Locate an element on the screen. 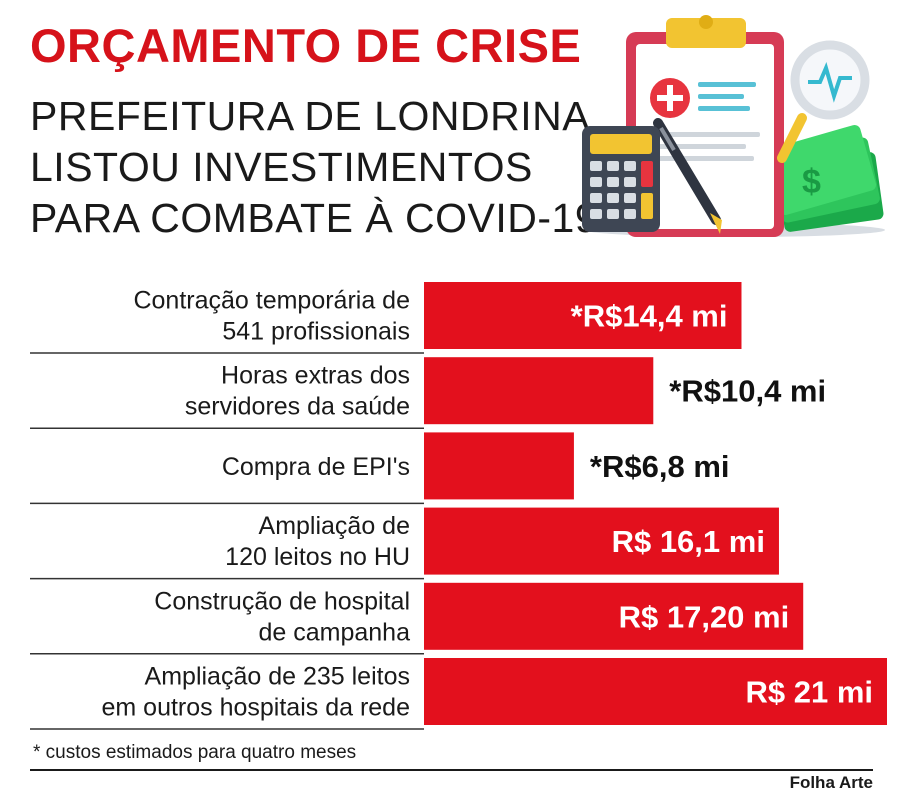 This screenshot has height=799, width=903. credit: Folha Arte is located at coordinates (831, 782).